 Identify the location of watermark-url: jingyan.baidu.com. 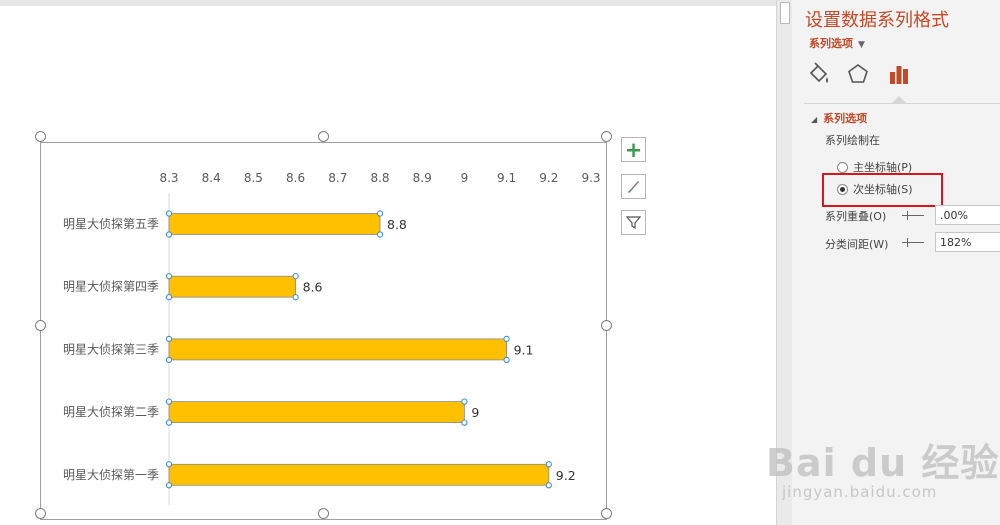
(860, 492).